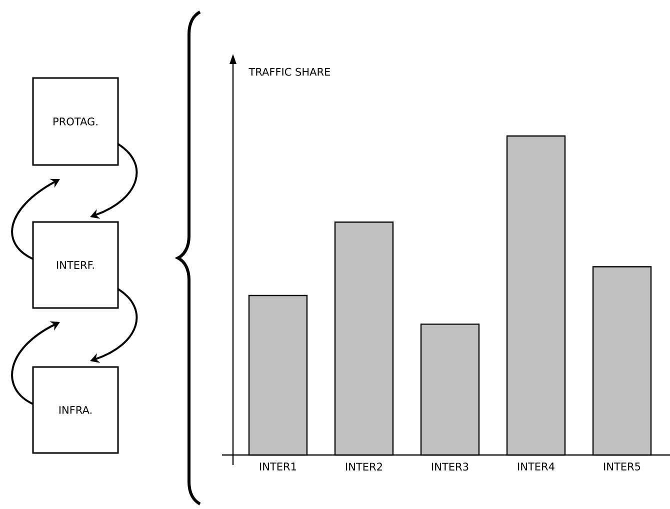  I want to click on x-tick-label: INTER3, so click(450, 466).